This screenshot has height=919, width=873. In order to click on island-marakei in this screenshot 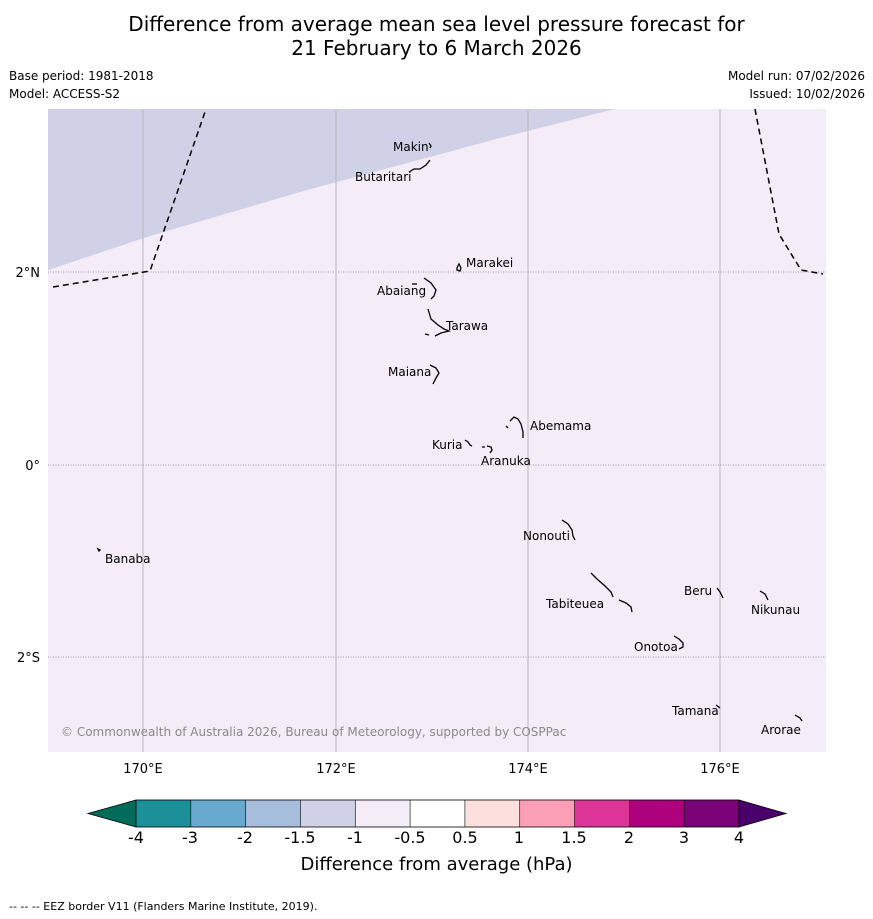, I will do `click(459, 267)`.